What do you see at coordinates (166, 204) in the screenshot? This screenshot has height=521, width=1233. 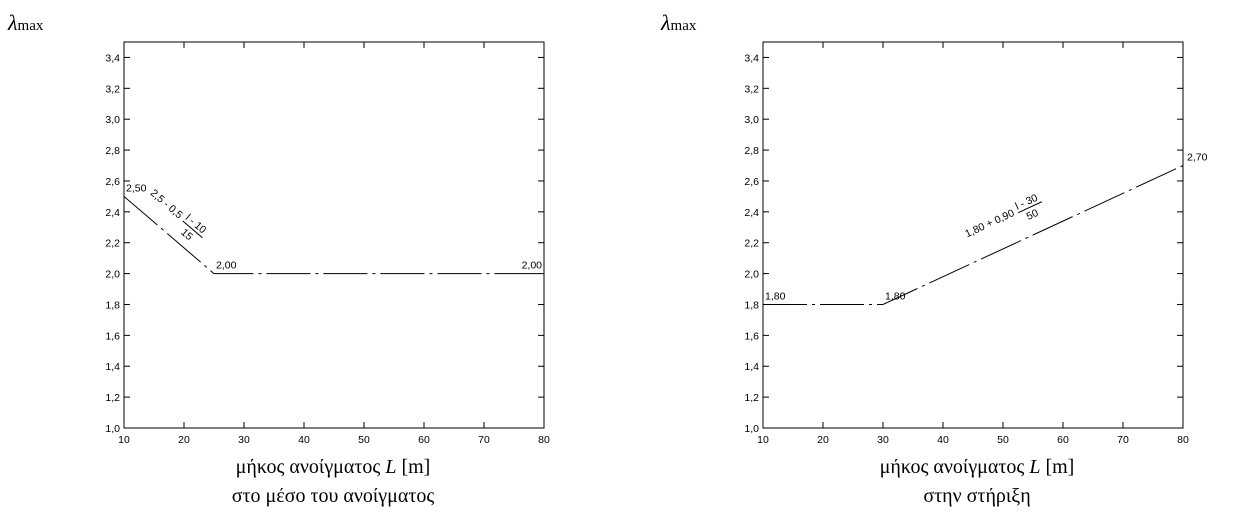 I see `formula-prefix: 2,5 - 0,5` at bounding box center [166, 204].